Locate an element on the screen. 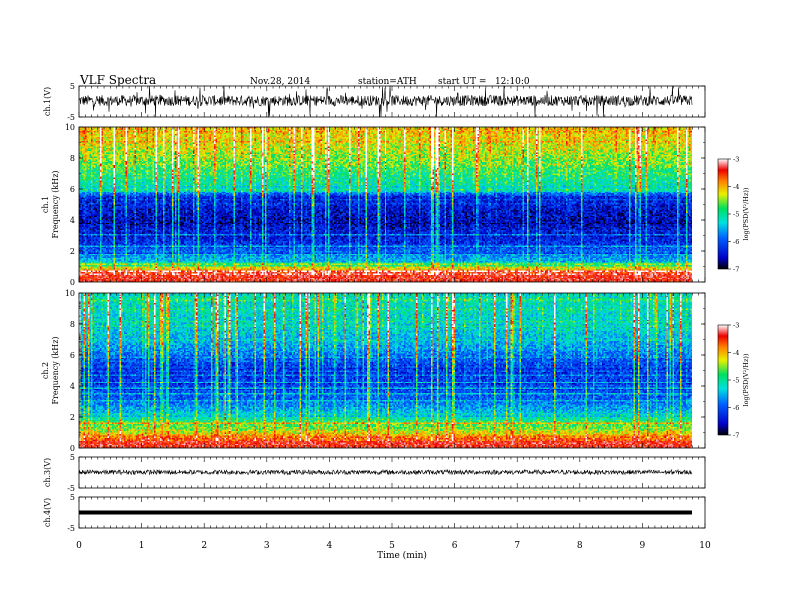 This screenshot has height=612, width=792. y-axis-label-channel: ch.1 is located at coordinates (45, 204).